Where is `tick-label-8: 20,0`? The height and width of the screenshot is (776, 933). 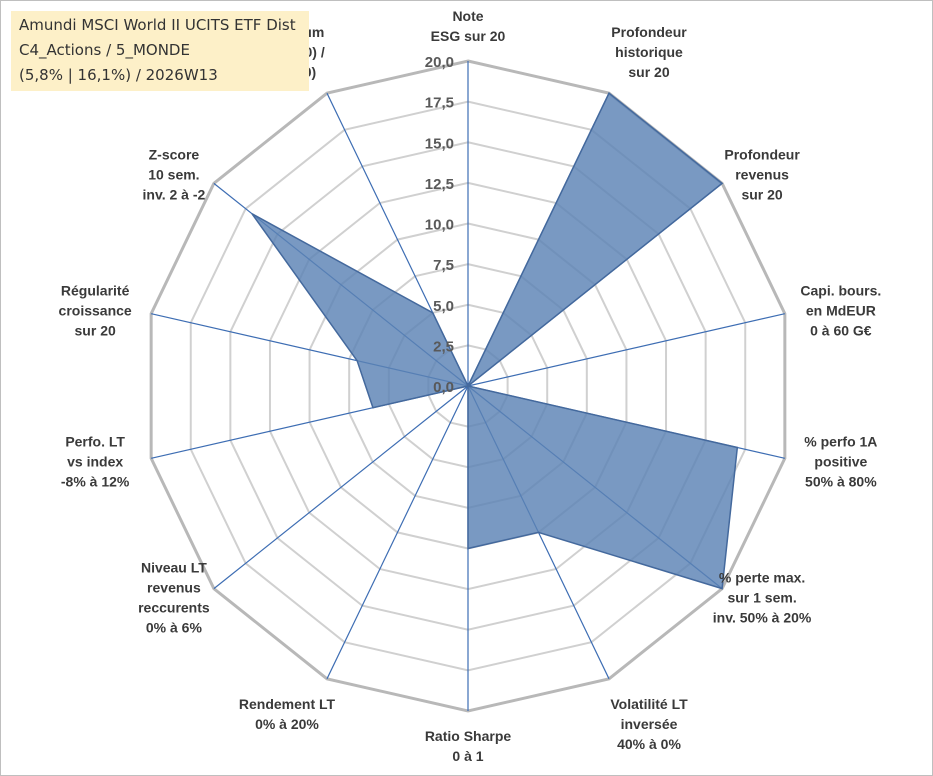 tick-label-8: 20,0 is located at coordinates (439, 62).